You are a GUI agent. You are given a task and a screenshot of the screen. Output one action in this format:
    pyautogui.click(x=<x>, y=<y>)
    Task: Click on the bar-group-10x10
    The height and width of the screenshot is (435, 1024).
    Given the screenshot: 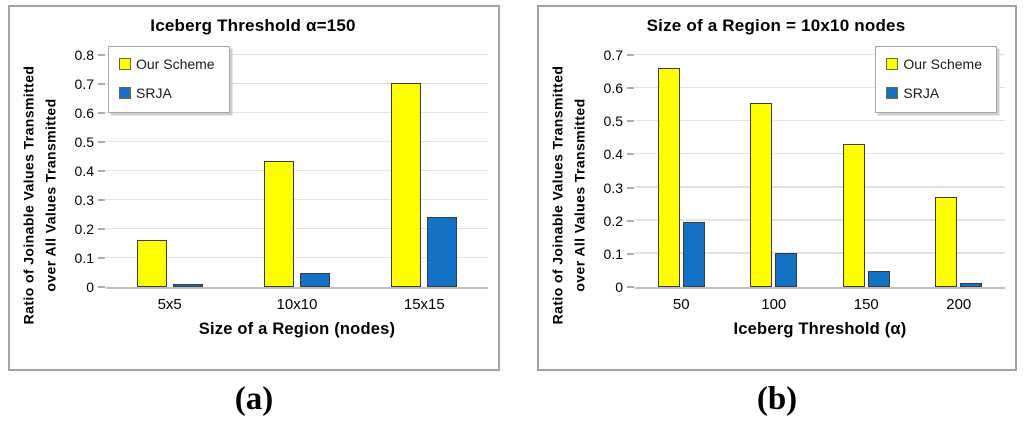 What is the action you would take?
    pyautogui.click(x=296, y=171)
    